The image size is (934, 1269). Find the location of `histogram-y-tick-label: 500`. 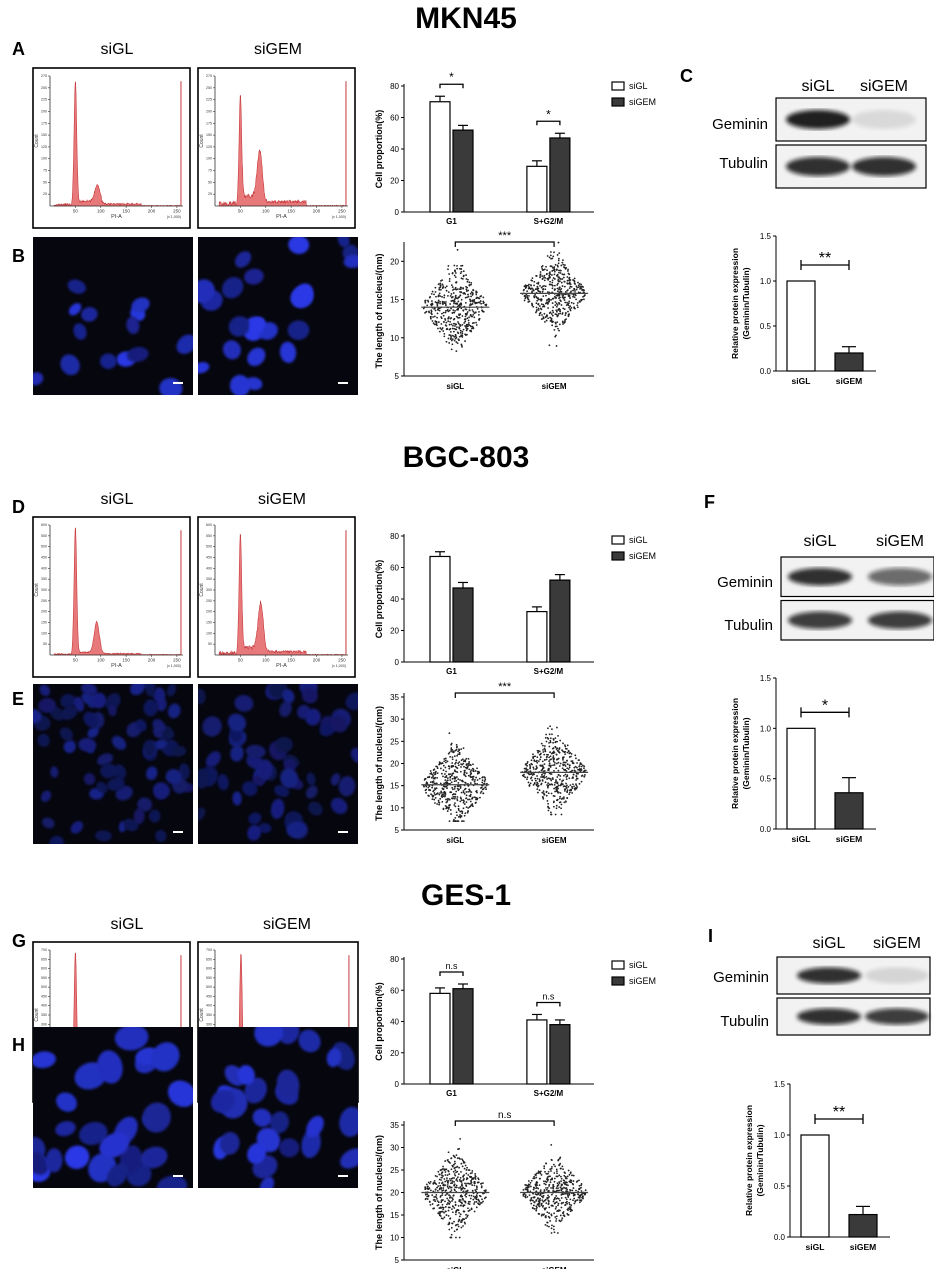

histogram-y-tick-label: 500 is located at coordinates (44, 987).